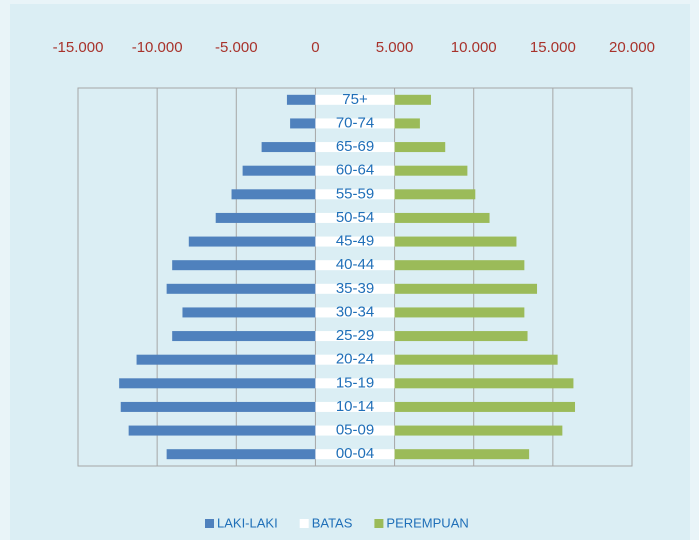 This screenshot has height=545, width=699. What do you see at coordinates (553, 47) in the screenshot?
I see `x-tick-label: 15.000` at bounding box center [553, 47].